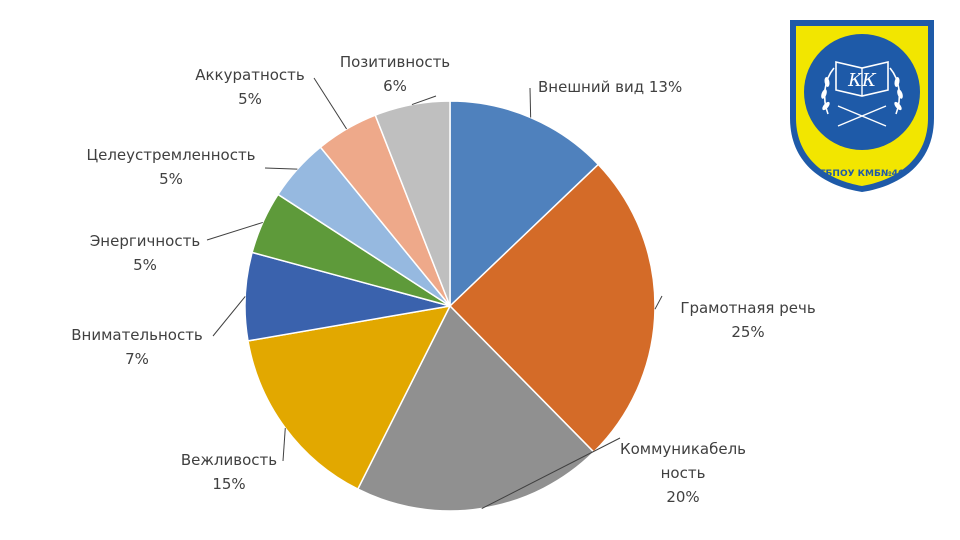 Image resolution: width=960 pixels, height=540 pixels. I want to click on college-logo-icon: КК ГБПОУ КМБ№46, so click(862, 106).